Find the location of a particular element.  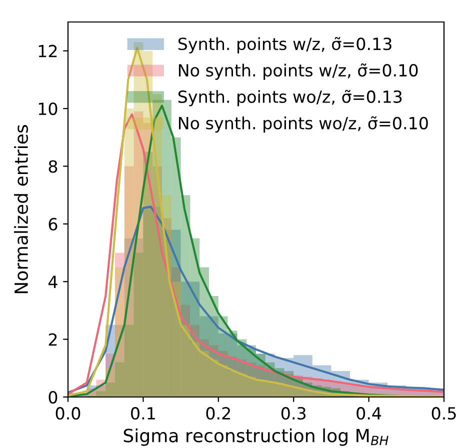

y-axis-title: Normalized entries is located at coordinates (21, 209).